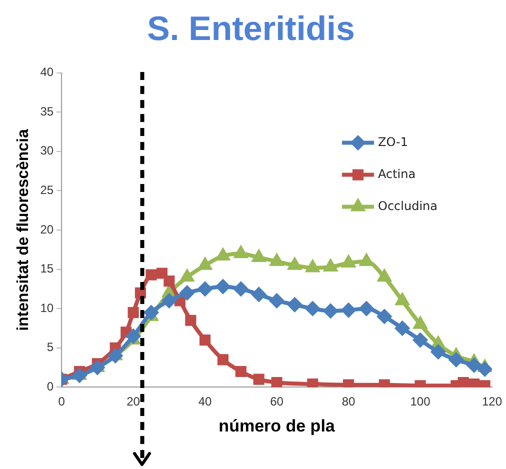 This screenshot has height=469, width=506. Describe the element at coordinates (47, 269) in the screenshot. I see `y-tick-label: 15` at that location.